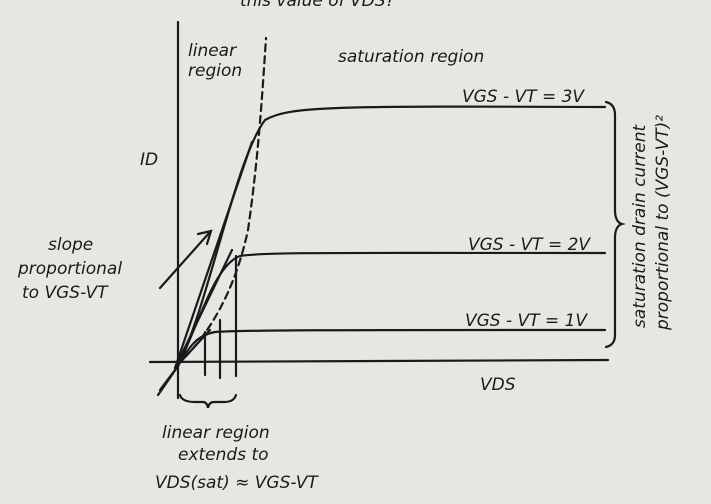 The height and width of the screenshot is (504, 711). Describe the element at coordinates (663, 223) in the screenshot. I see `saturation-note: proportional to (VGS-VT)²` at that location.